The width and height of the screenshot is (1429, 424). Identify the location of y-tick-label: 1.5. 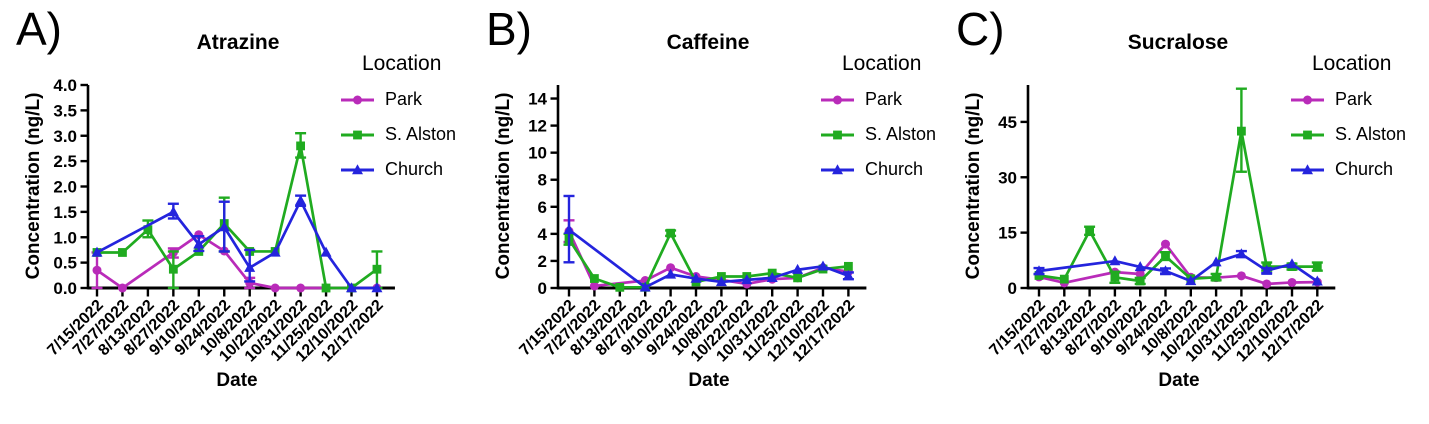
(65, 212).